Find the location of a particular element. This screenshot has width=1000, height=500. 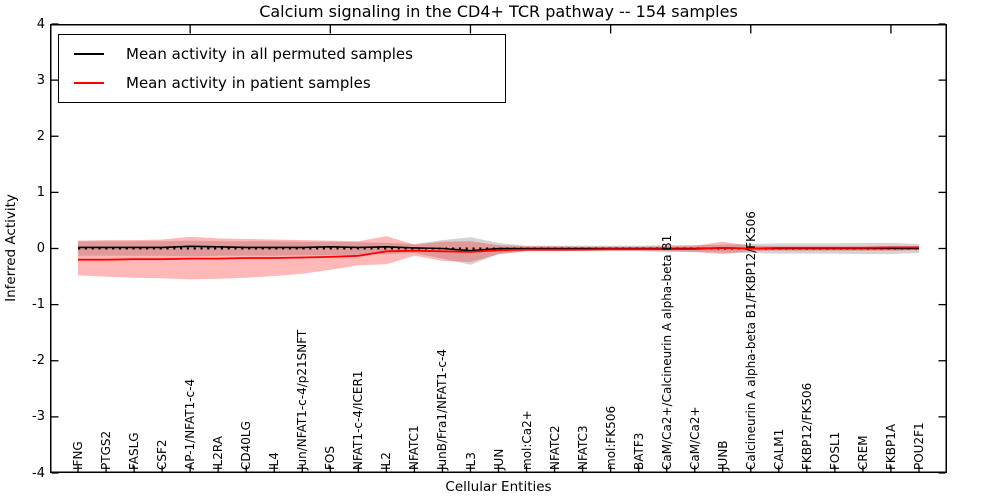

x-tick-label: Jun/NFAT1-c-4/p21SNFT is located at coordinates (302, 399).